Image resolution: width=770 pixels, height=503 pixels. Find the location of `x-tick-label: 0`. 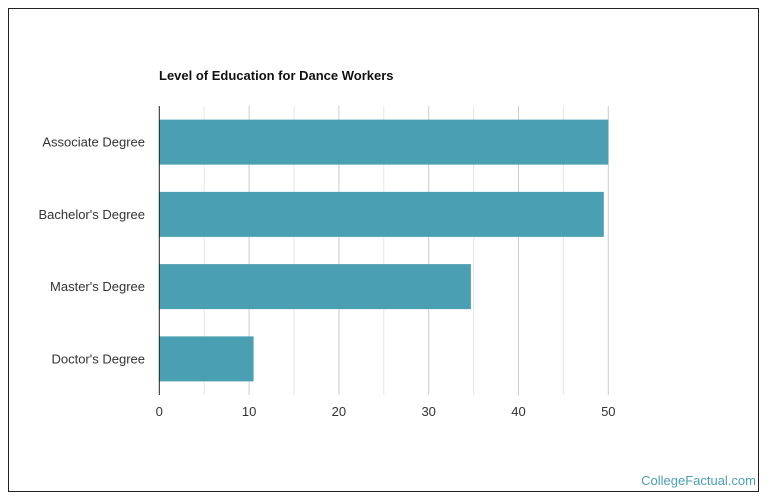

x-tick-label: 0 is located at coordinates (159, 411).